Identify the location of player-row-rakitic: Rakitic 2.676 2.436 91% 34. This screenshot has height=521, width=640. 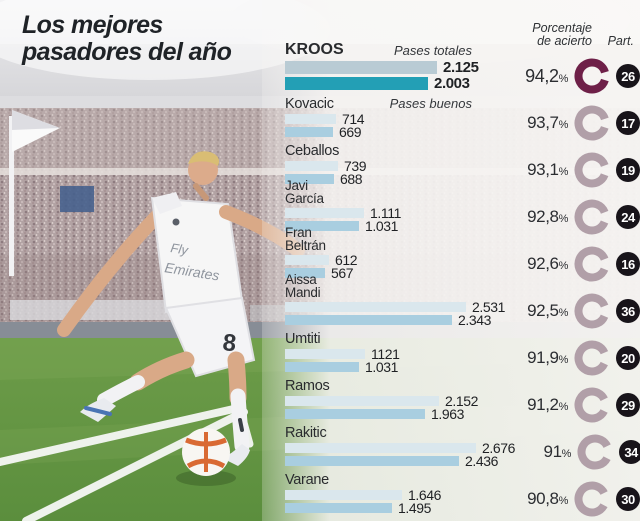
(462, 446).